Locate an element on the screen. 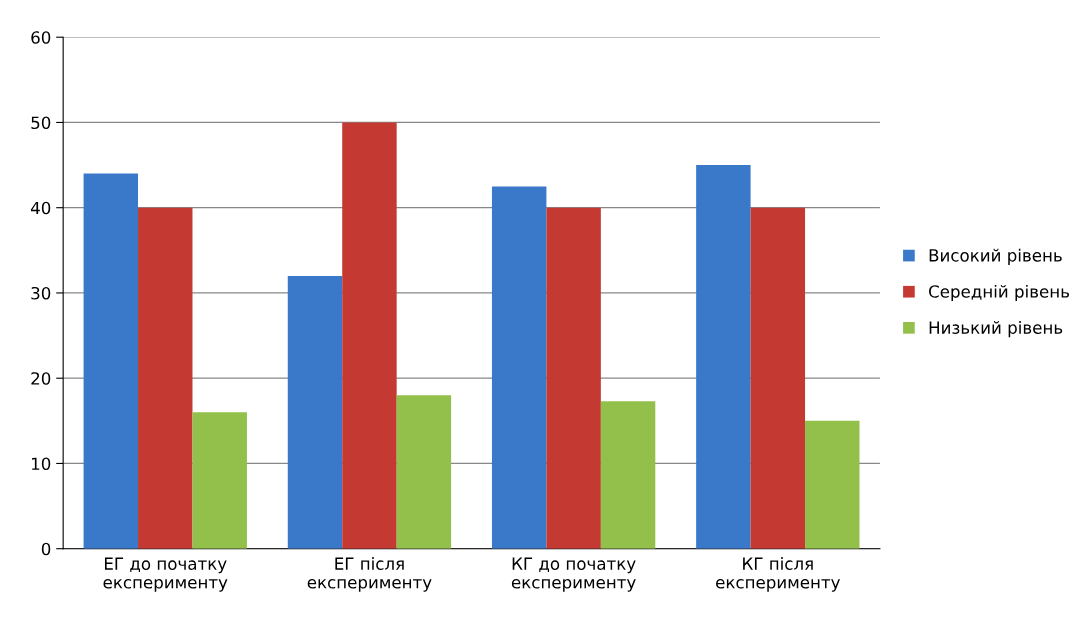 This screenshot has width=1089, height=620. x-tick-label: ЕГ після експерименту is located at coordinates (369, 574).